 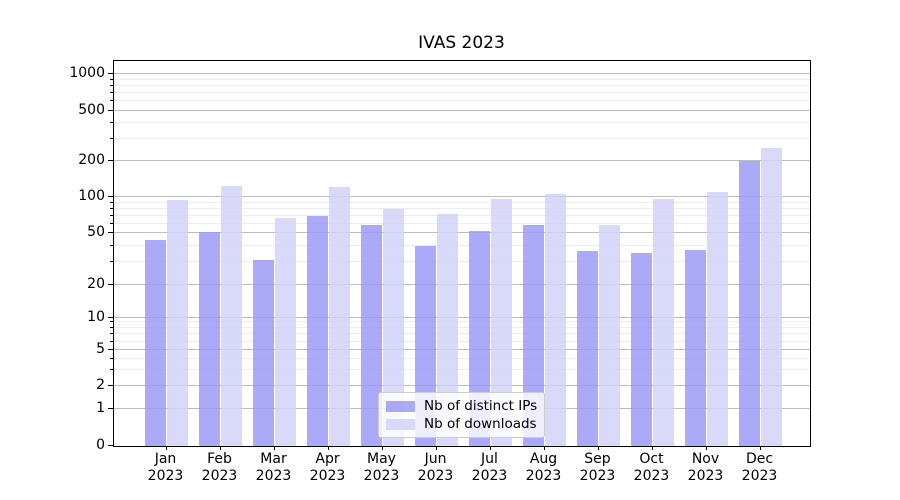 I want to click on bar-nb-of-distinct-ips-apr, so click(x=317, y=331).